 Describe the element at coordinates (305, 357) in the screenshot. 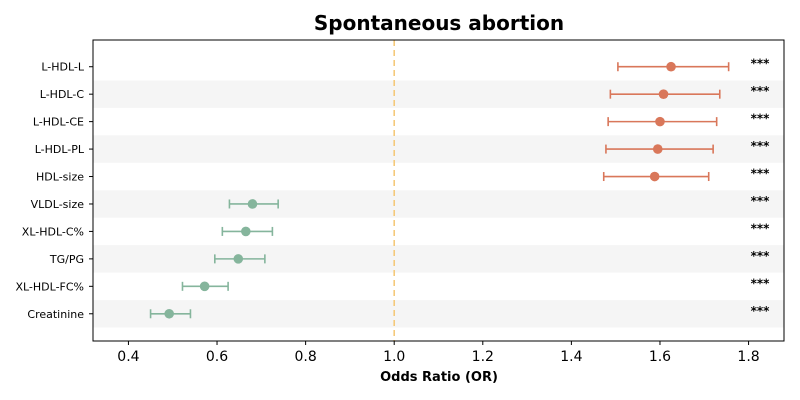

I see `x-tick-label: 0.8` at that location.